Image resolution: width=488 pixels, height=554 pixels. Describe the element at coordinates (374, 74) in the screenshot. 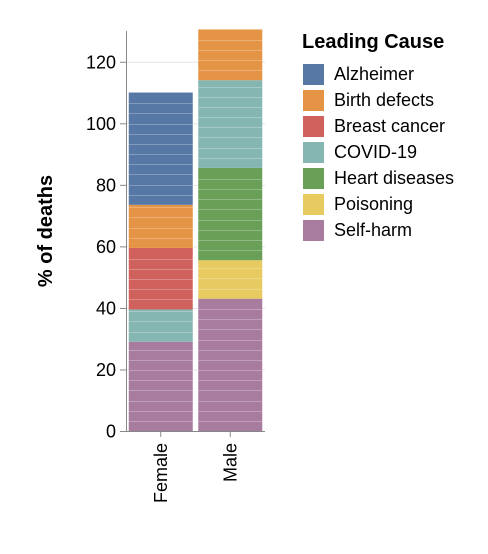

I see `legend-label-alzheimer: Alzheimer` at that location.